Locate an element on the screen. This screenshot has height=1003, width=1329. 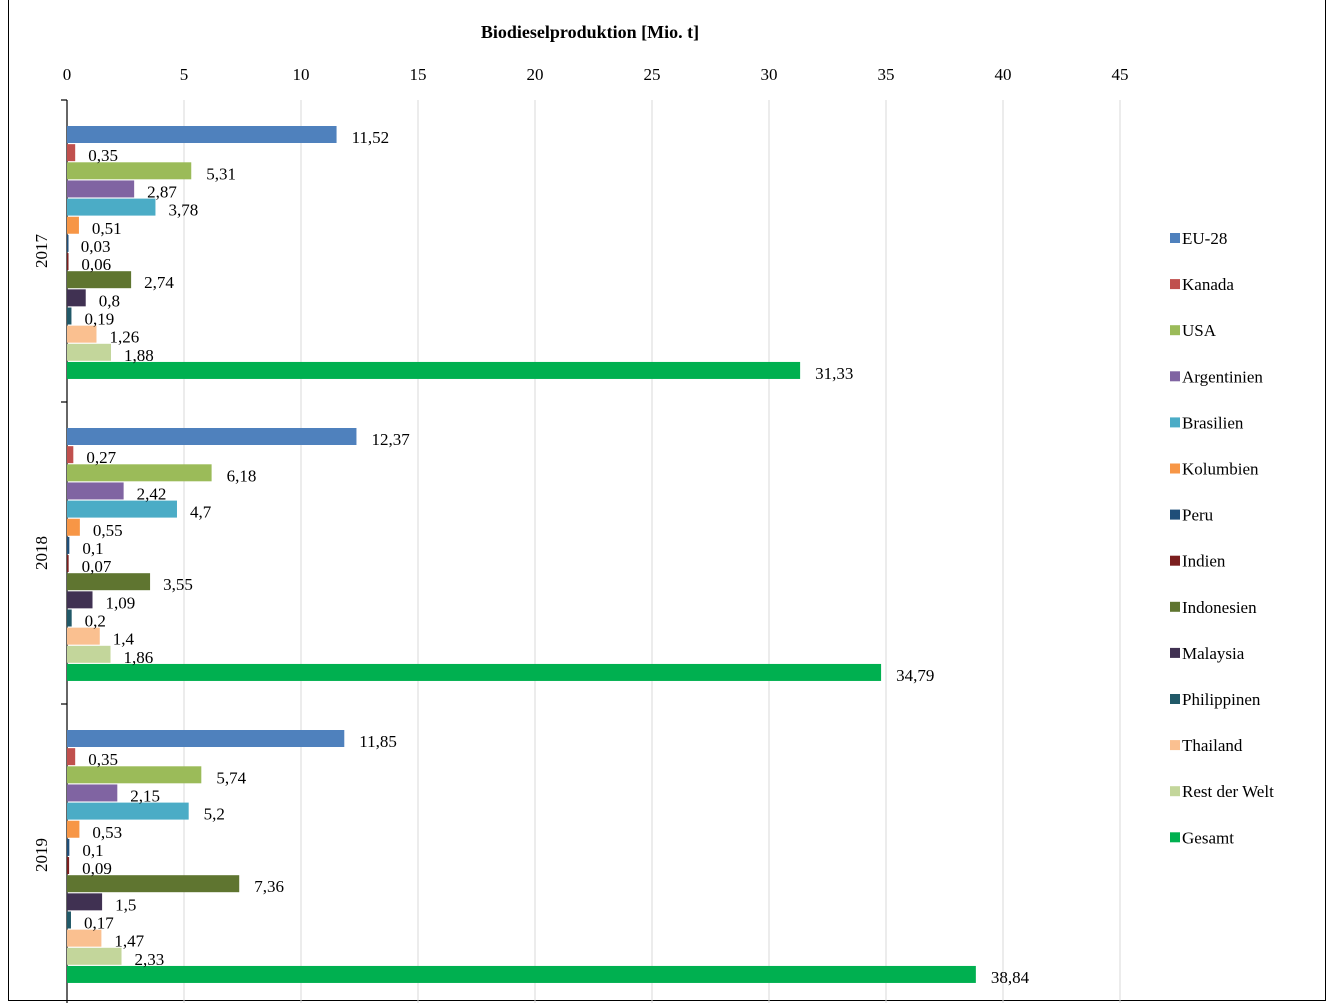
data-label-philippinen-2017: 0,19 is located at coordinates (99, 319).